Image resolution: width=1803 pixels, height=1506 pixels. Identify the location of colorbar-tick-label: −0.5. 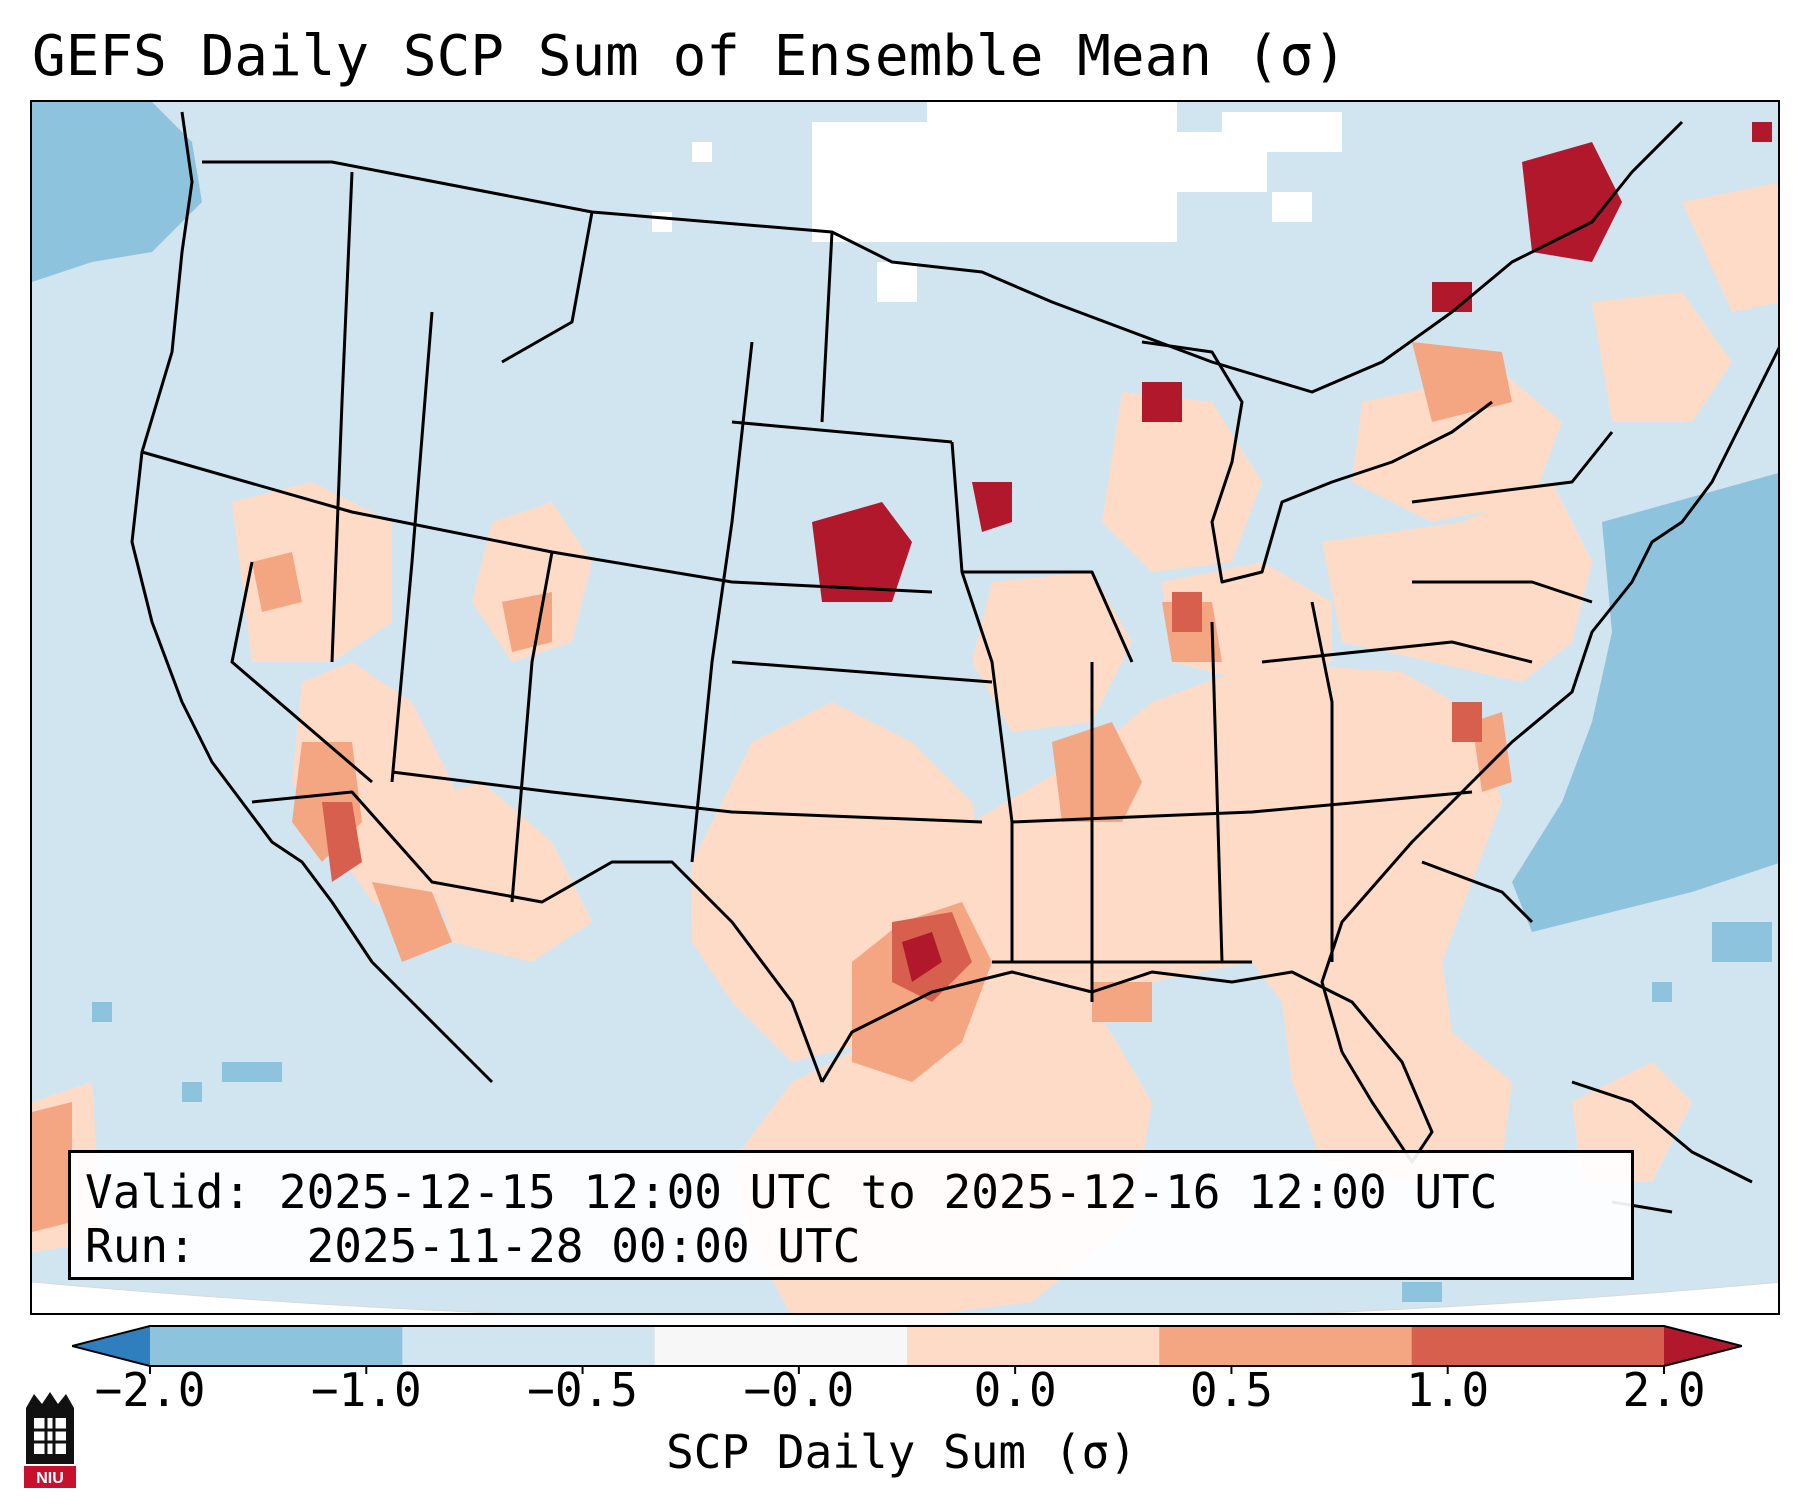
(582, 1390).